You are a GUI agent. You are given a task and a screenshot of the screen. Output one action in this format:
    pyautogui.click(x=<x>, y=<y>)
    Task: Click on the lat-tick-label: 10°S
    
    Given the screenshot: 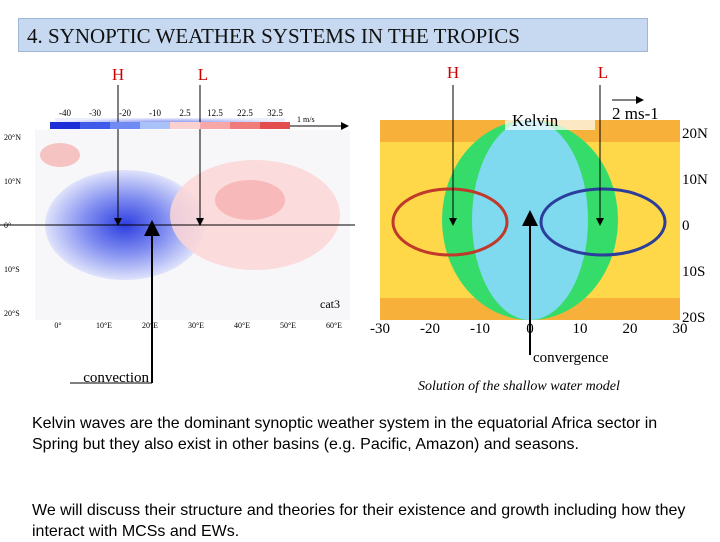 What is the action you would take?
    pyautogui.click(x=12, y=269)
    